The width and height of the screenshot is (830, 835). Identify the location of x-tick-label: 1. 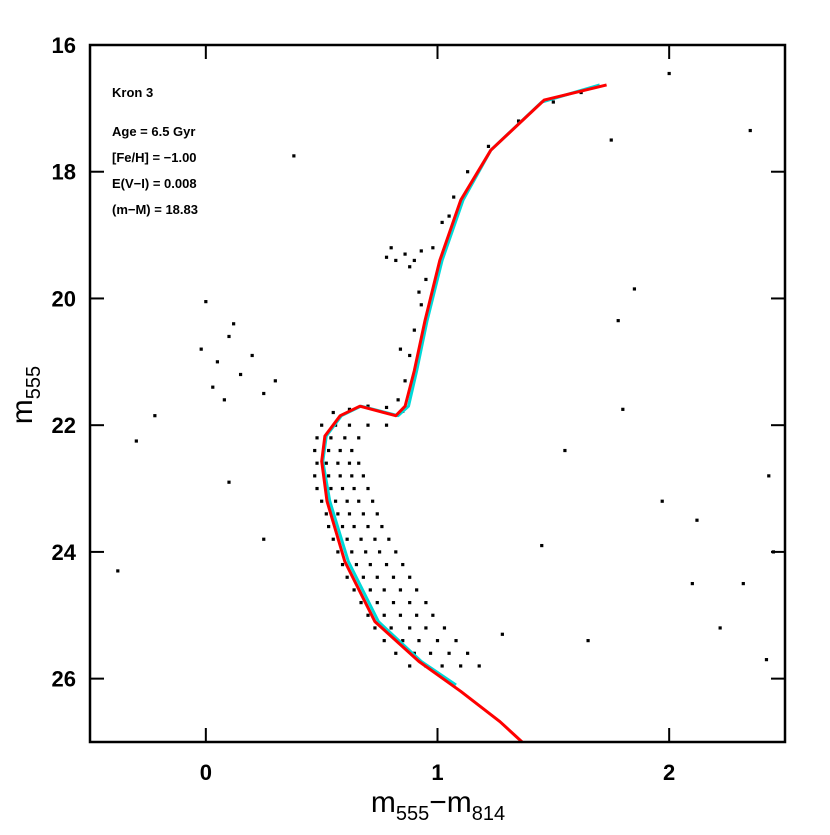
(437, 772).